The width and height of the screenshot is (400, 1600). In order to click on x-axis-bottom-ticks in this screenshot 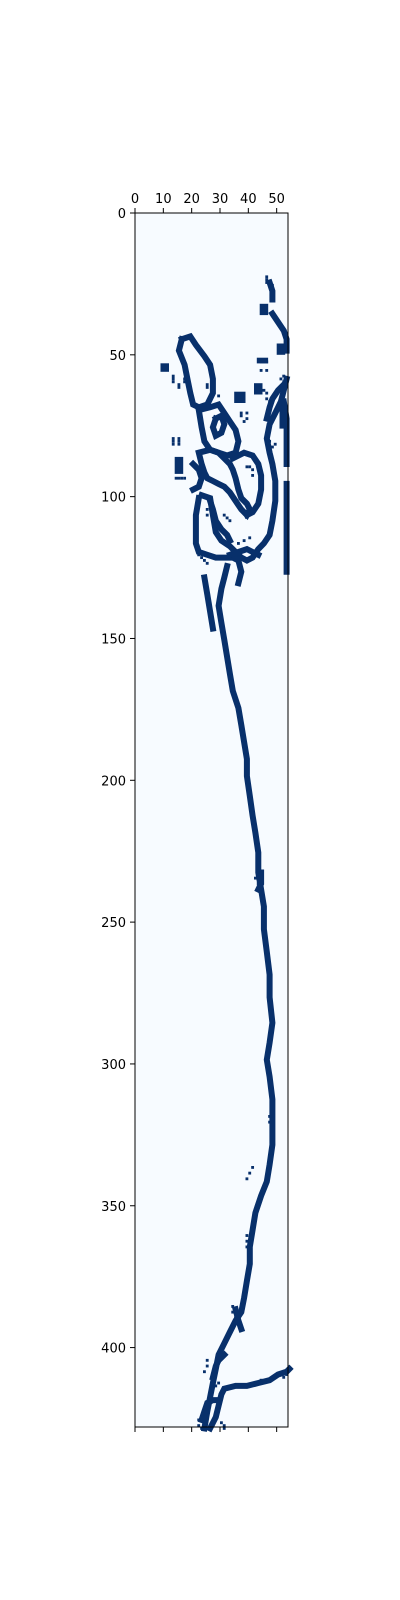, I will do `click(206, 1429)`.